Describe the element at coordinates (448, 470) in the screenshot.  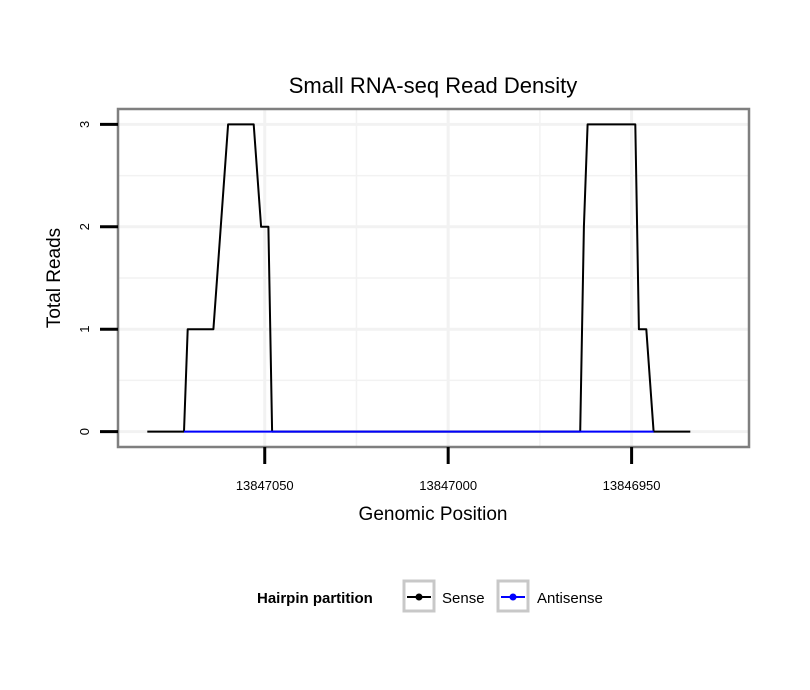
I see `x-axis-ticks: 13847050 13847000 13846950` at that location.